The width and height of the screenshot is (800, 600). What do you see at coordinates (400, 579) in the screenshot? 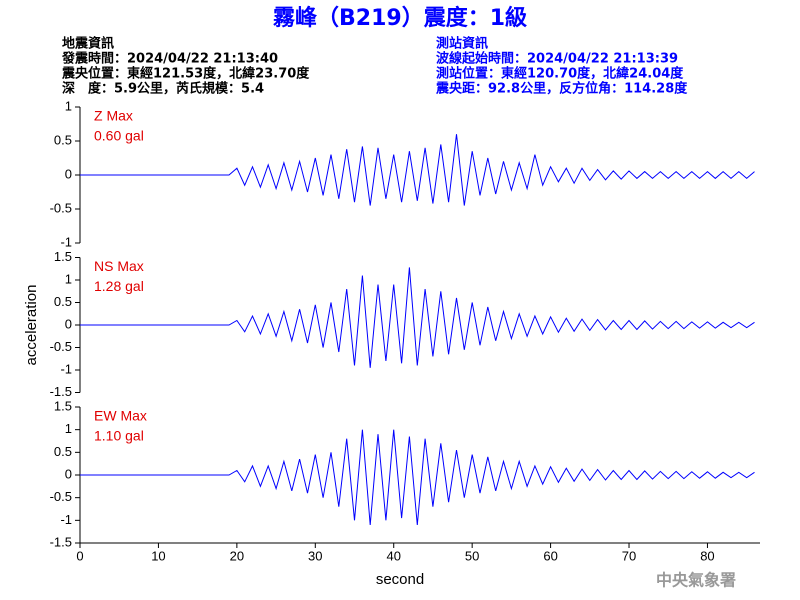
I see `x-axis-label: second` at bounding box center [400, 579].